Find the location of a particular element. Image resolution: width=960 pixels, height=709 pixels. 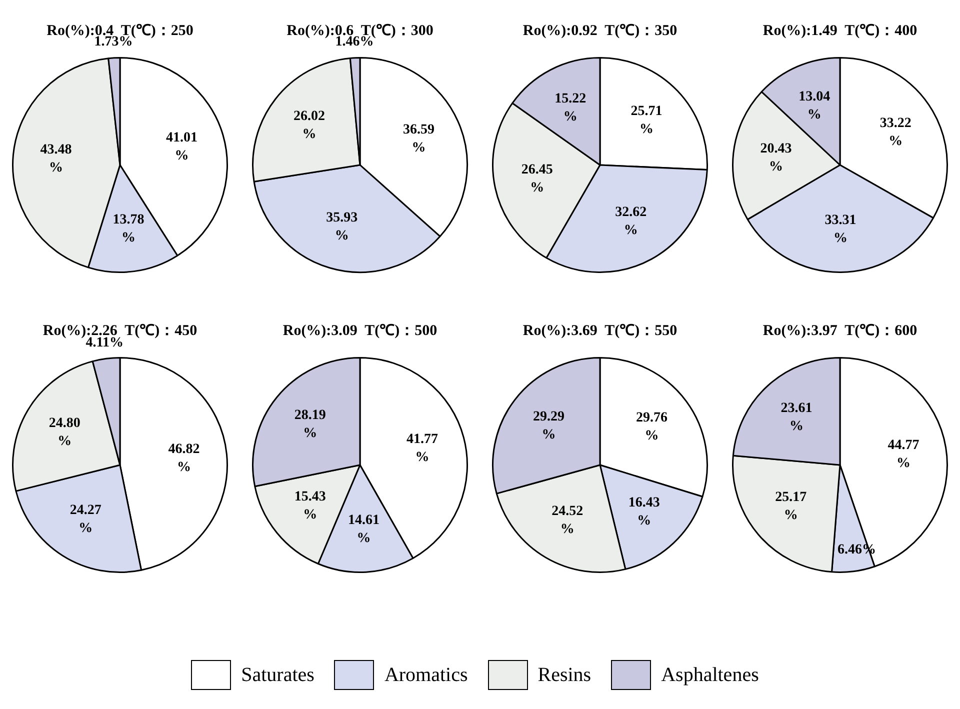

chart-title: Ro(%):3.69 T(℃)：550 is located at coordinates (600, 330).